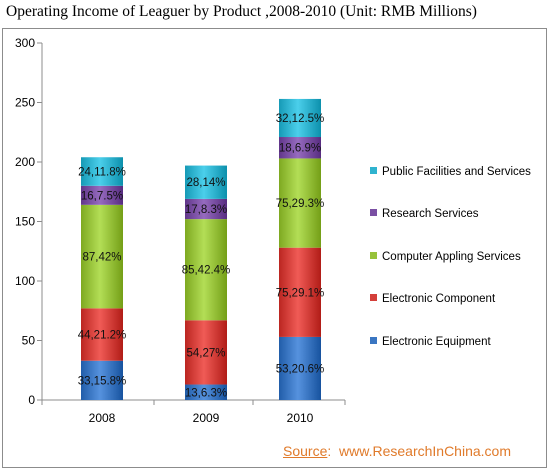  I want to click on x-tick-label: 2009, so click(206, 418).